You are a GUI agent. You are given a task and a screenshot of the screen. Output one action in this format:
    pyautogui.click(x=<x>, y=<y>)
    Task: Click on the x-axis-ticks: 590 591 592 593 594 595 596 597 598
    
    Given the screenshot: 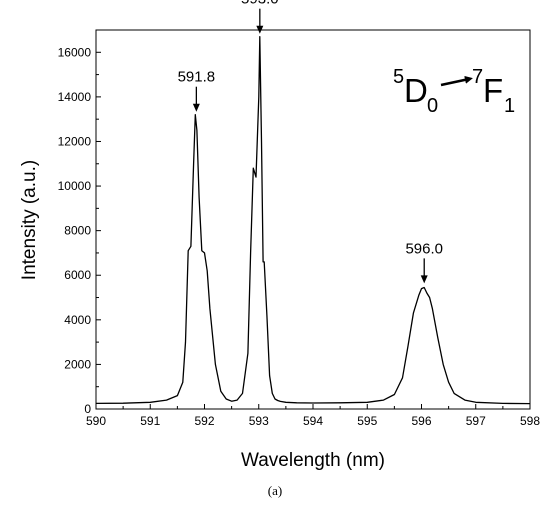 What is the action you would take?
    pyautogui.click(x=313, y=416)
    